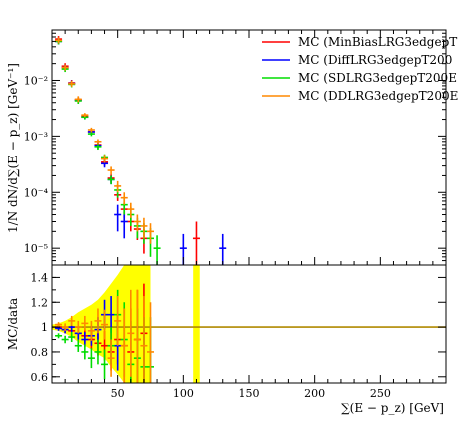  Describe the element at coordinates (249, 393) in the screenshot. I see `x-tick-label: 150` at that location.